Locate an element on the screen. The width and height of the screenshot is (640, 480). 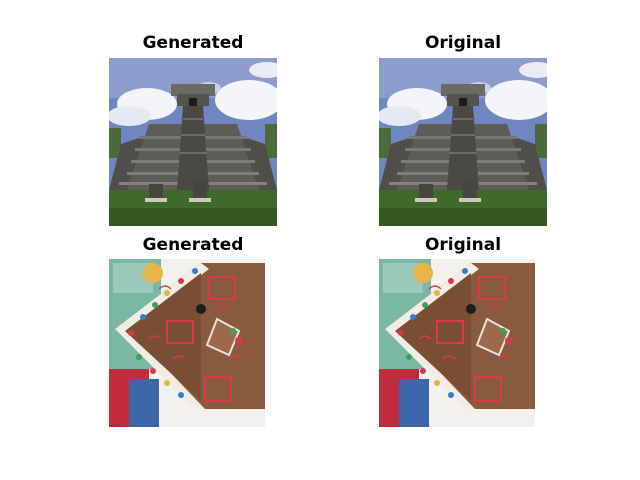
original-pyramid-image is located at coordinates (463, 142).